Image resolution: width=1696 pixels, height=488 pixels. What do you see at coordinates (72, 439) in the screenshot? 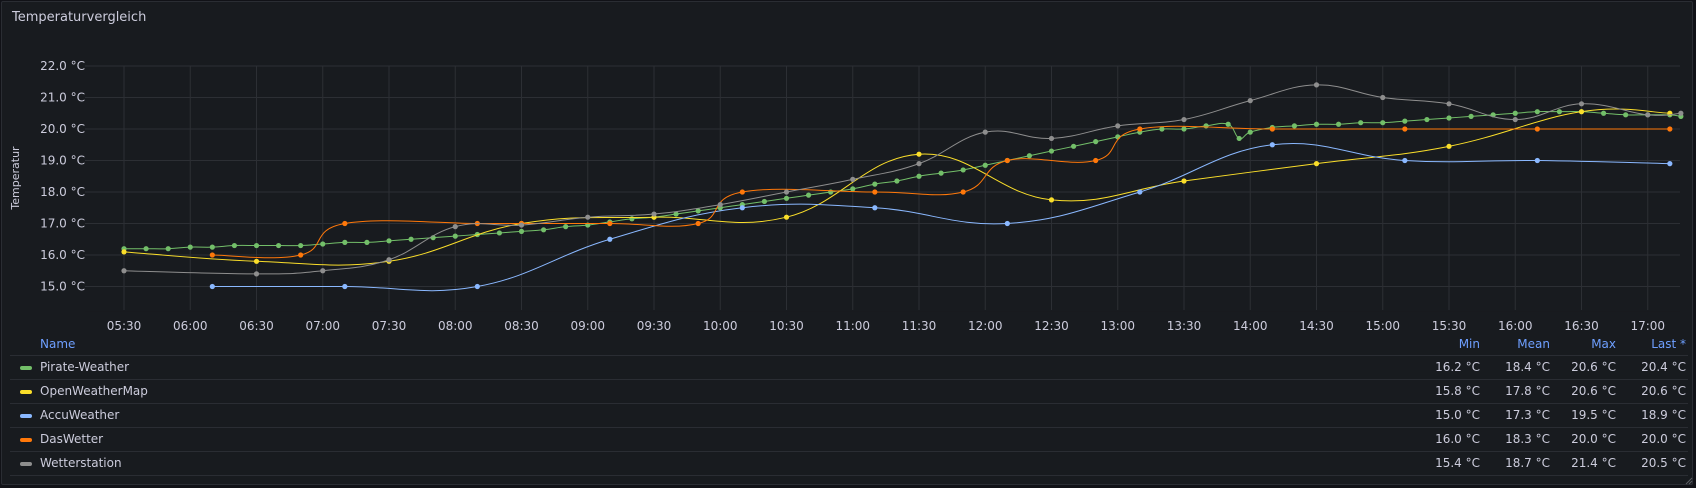
I see `legend-series-name: DasWetter` at bounding box center [72, 439].